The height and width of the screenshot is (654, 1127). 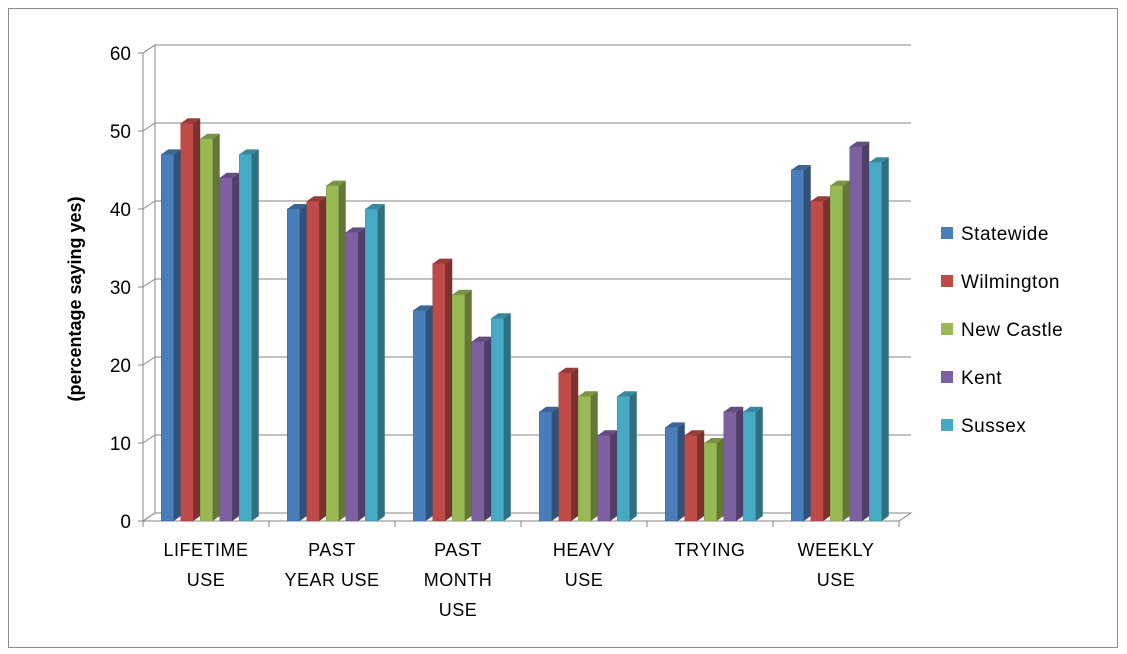 What do you see at coordinates (331, 565) in the screenshot?
I see `x-tick-label: PAST YEAR USE` at bounding box center [331, 565].